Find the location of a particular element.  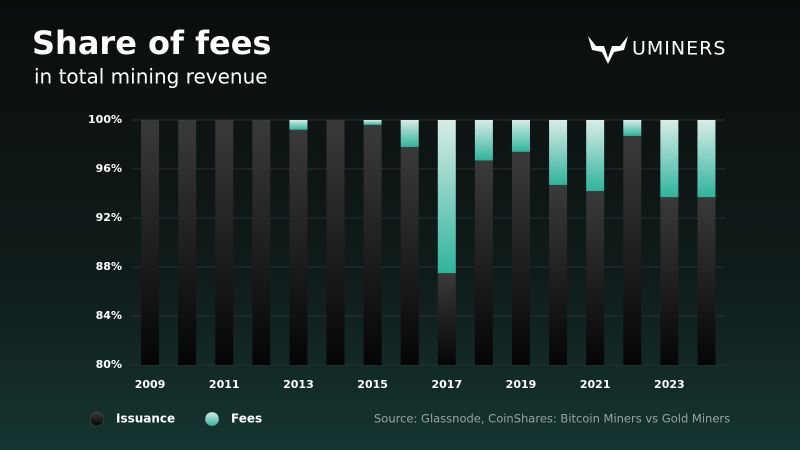

chart-subtitle: in total mining revenue is located at coordinates (151, 77).